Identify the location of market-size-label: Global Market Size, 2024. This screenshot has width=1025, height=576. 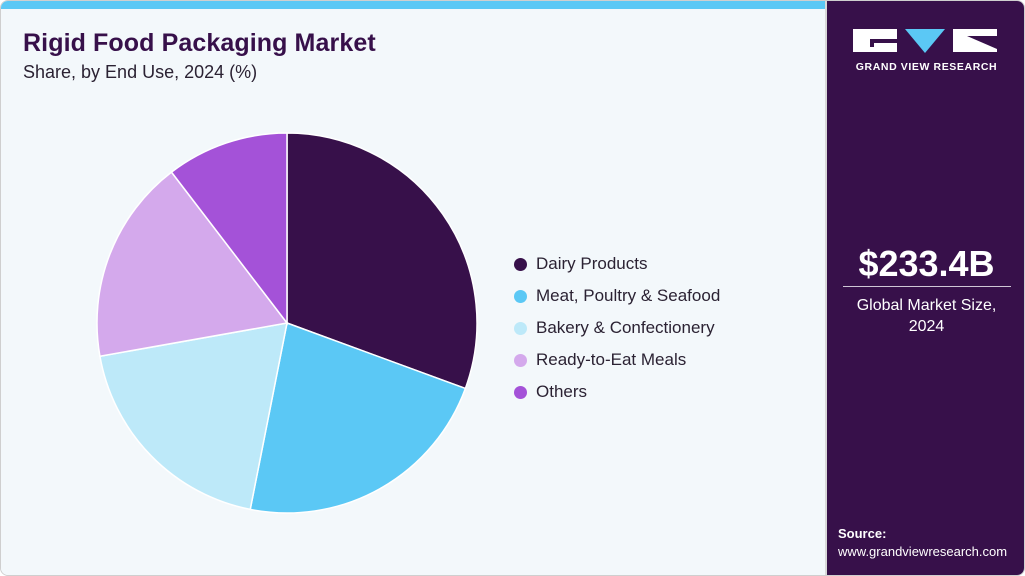
(925, 316).